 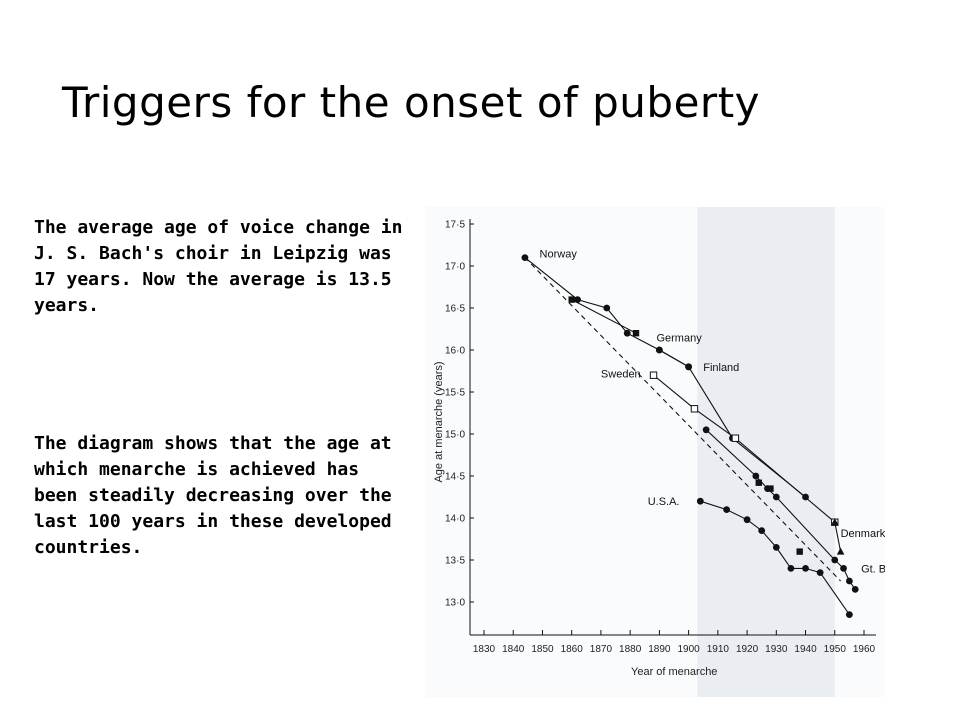 I want to click on series-label-denmark: Denmark, so click(x=863, y=534).